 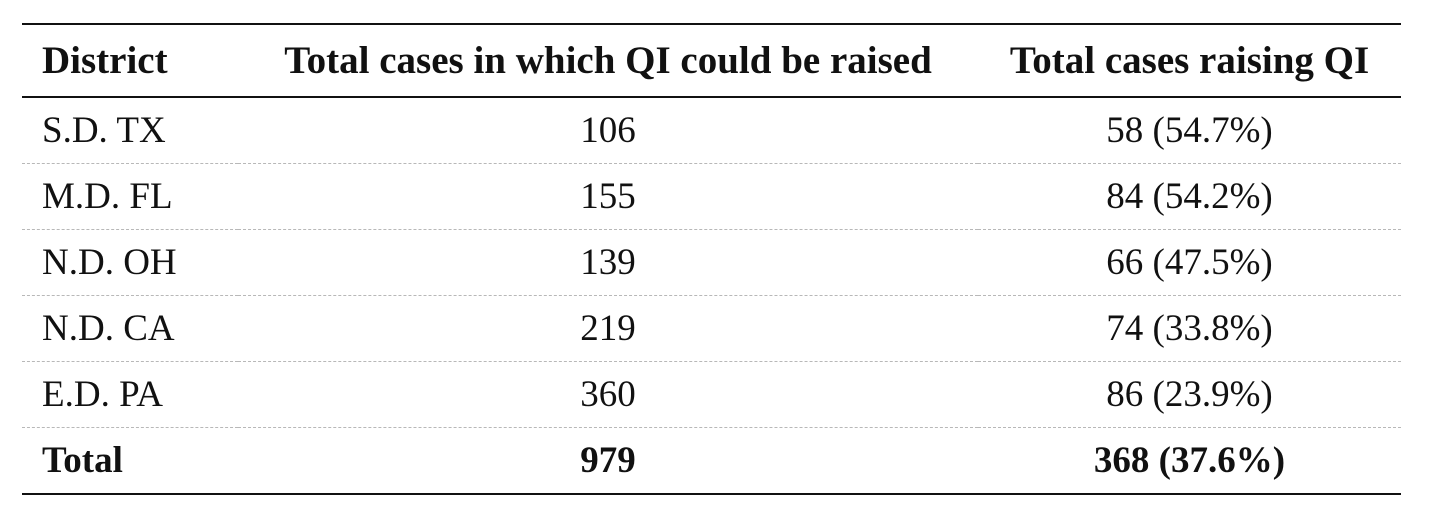 What do you see at coordinates (1189, 130) in the screenshot?
I see `cell-total-raising: 58 (54.7%)` at bounding box center [1189, 130].